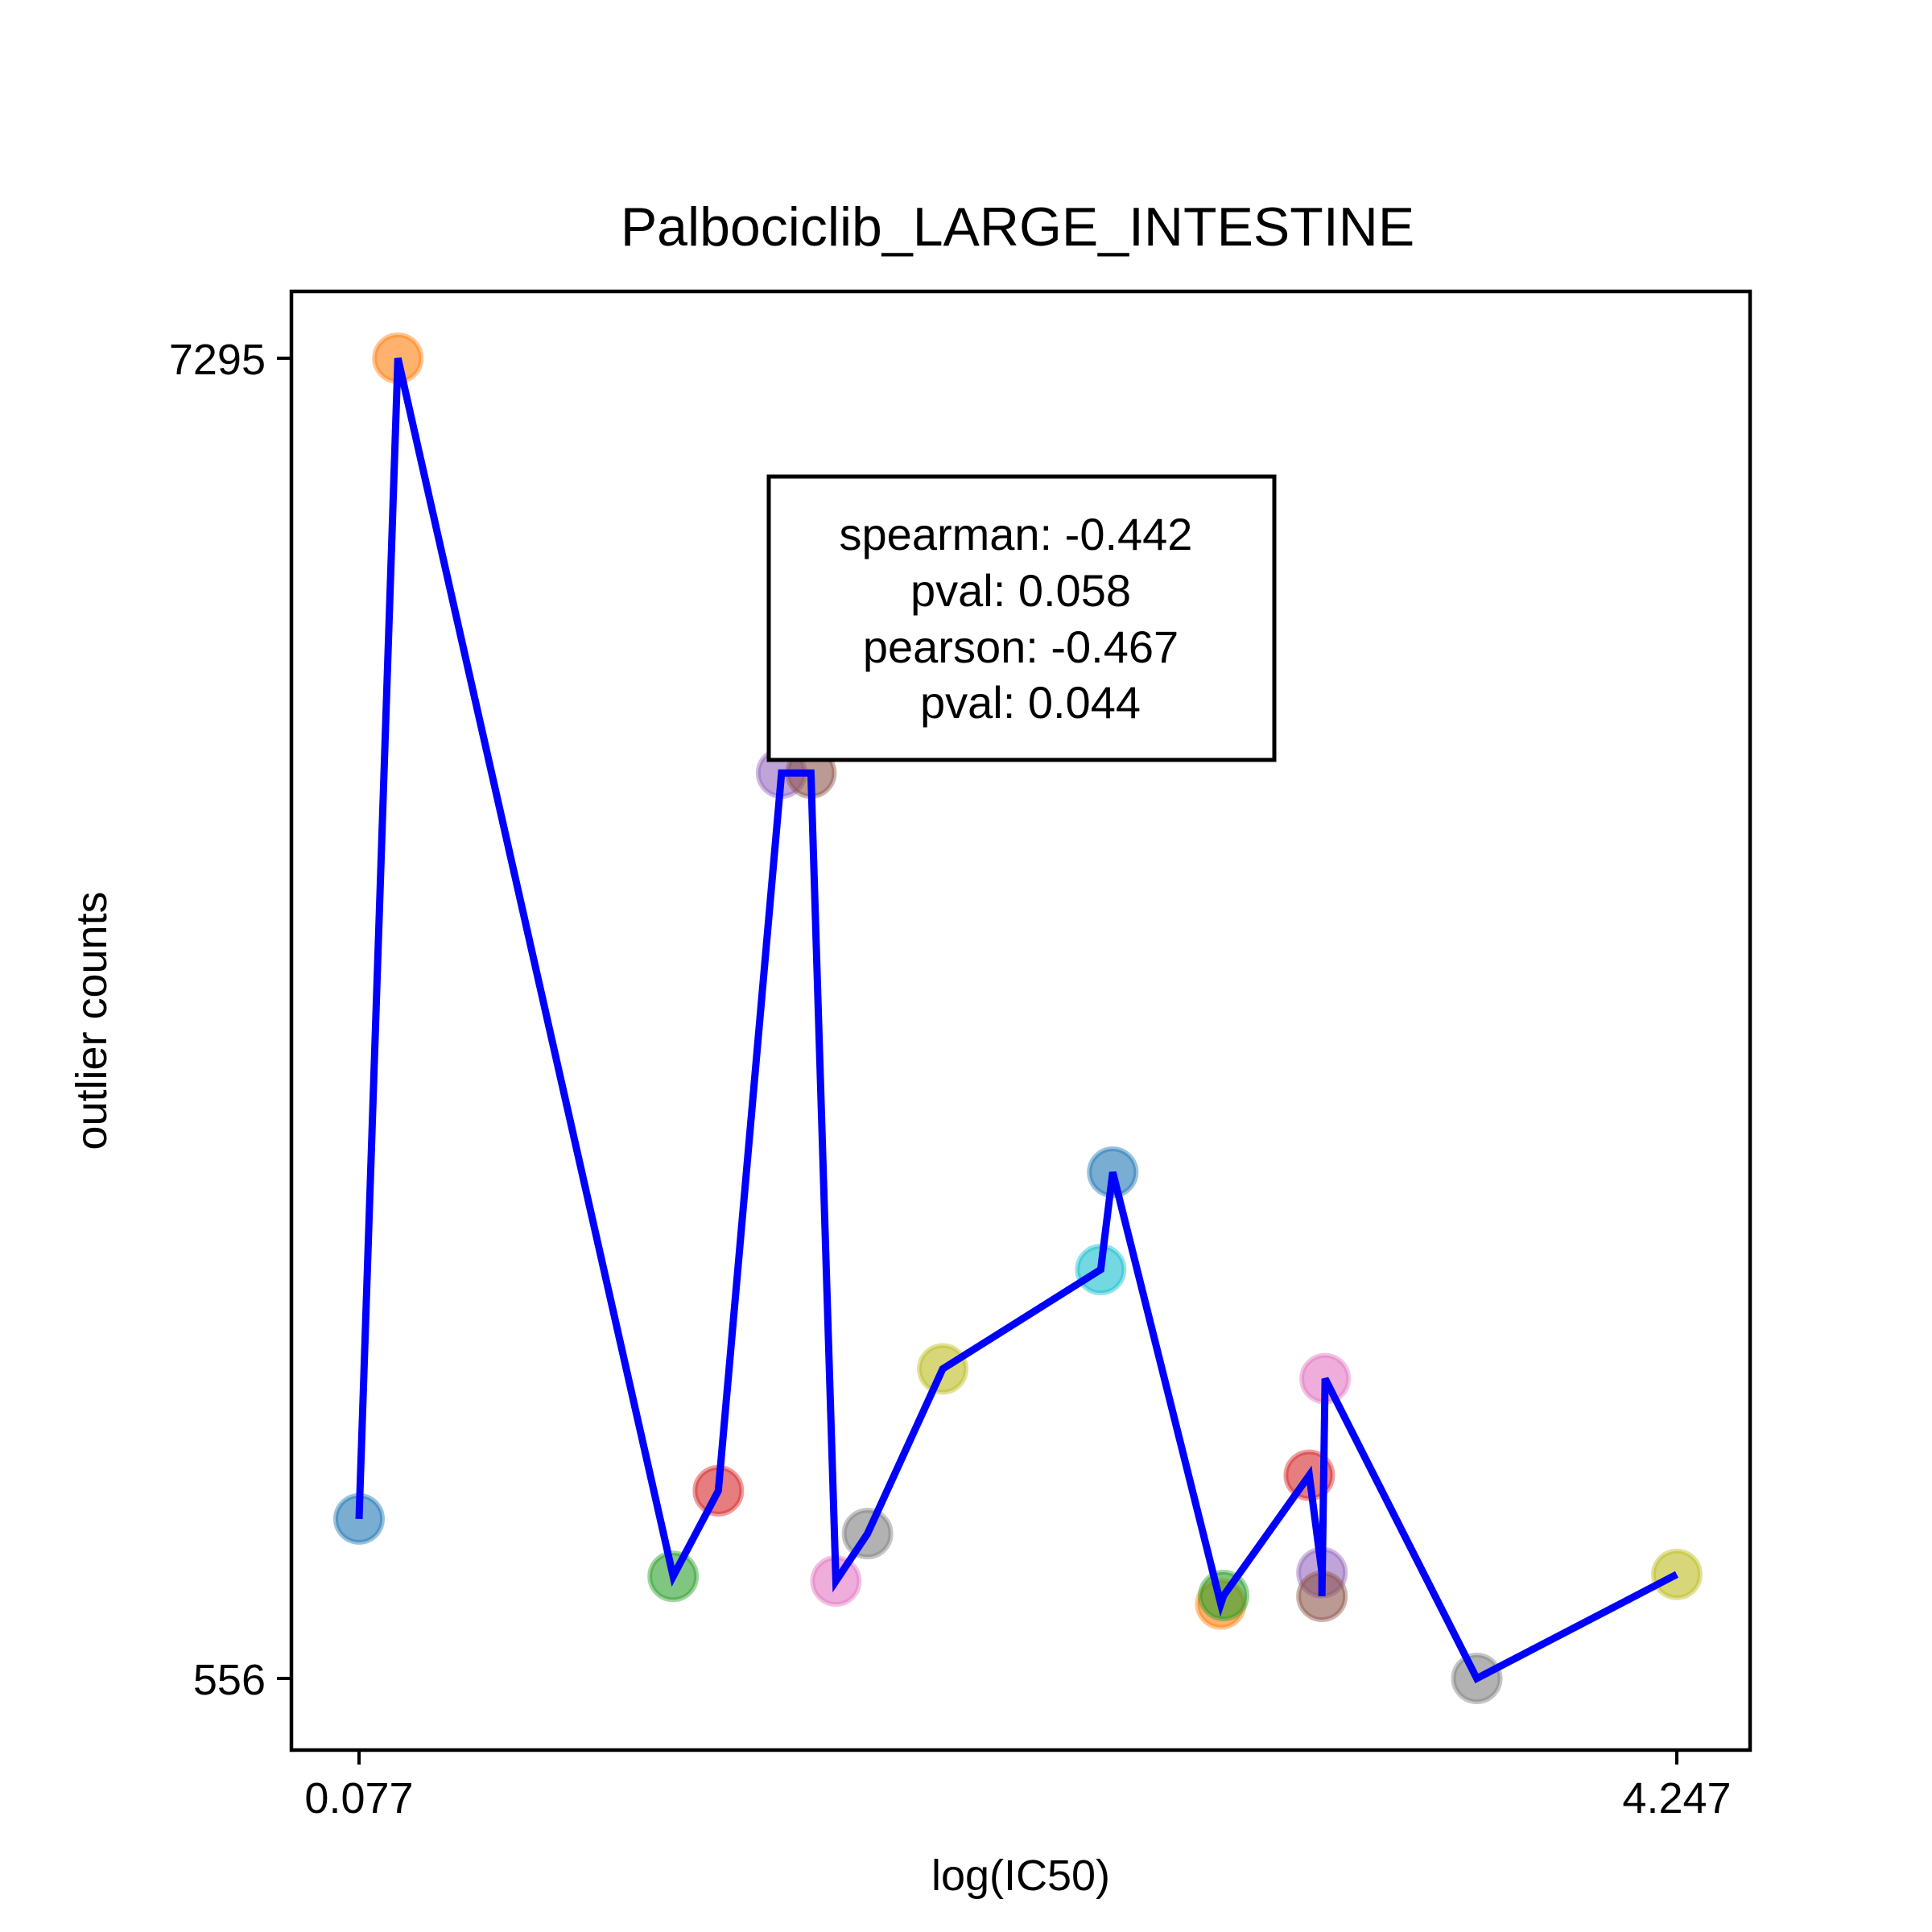 The height and width of the screenshot is (1932, 1932). I want to click on y-tick-label-bottom: 556, so click(229, 1680).